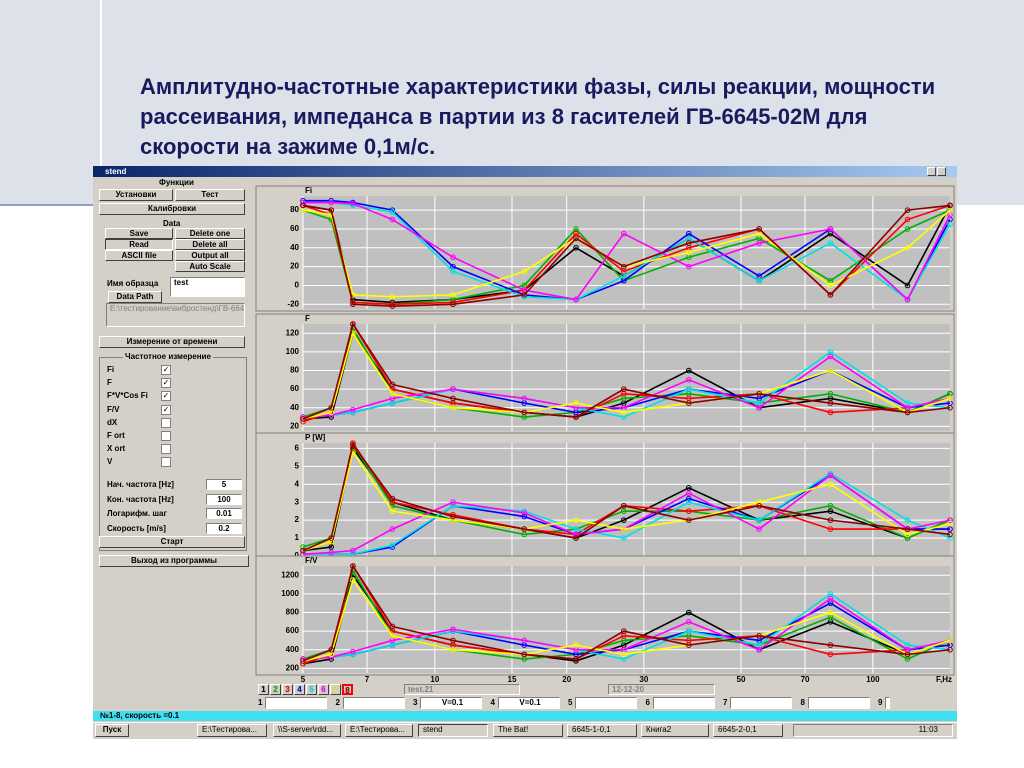 The width and height of the screenshot is (1024, 768). What do you see at coordinates (347, 689) in the screenshot?
I see `series-button: 8` at bounding box center [347, 689].